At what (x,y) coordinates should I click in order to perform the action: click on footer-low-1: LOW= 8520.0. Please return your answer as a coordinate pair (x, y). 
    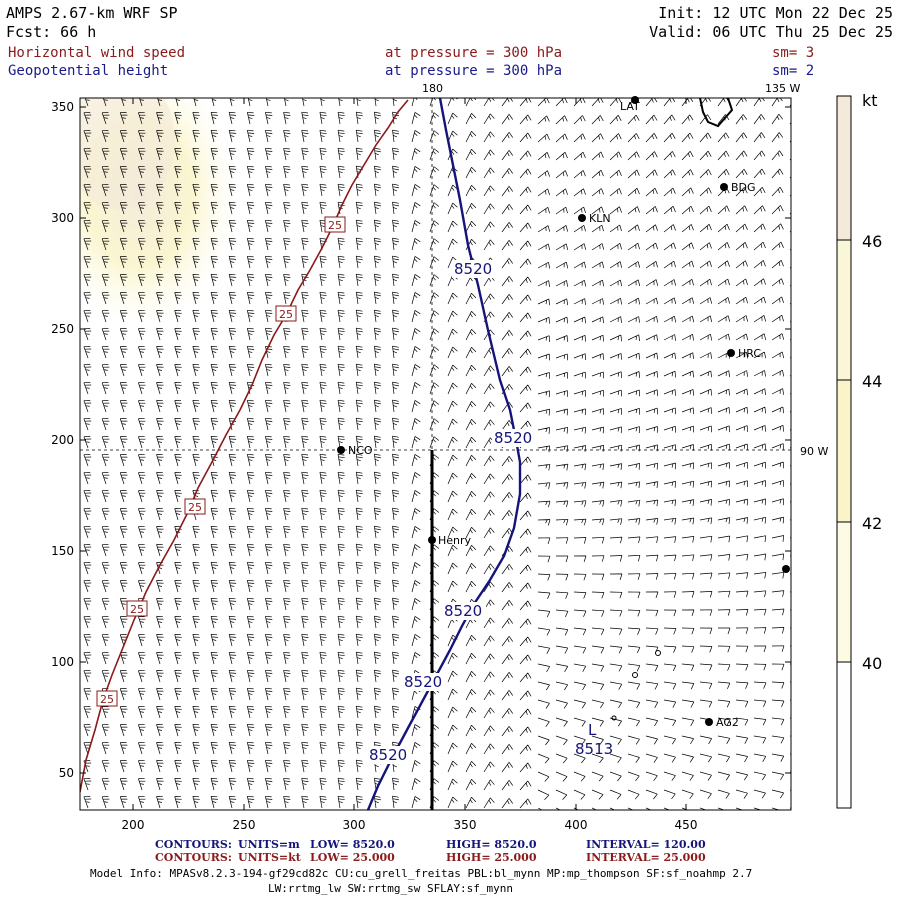
    Looking at the image, I should click on (352, 844).